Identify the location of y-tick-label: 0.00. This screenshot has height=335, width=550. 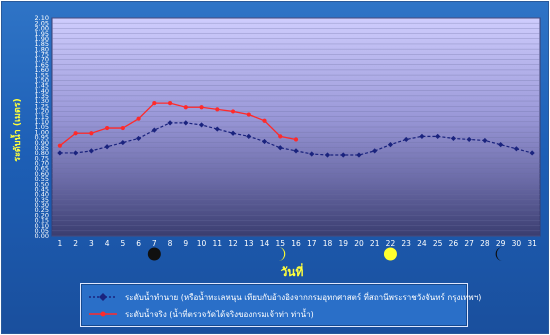
(42, 236).